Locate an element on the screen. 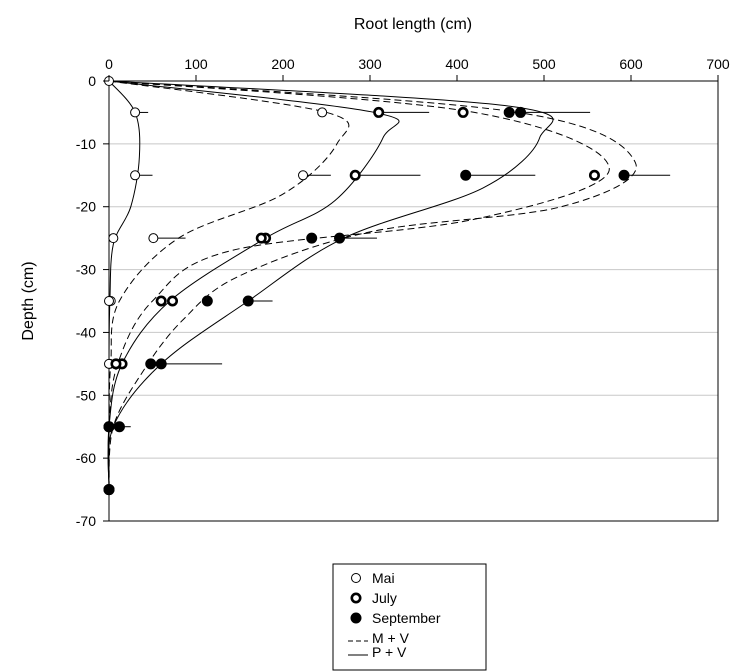 Image resolution: width=736 pixels, height=672 pixels. x-tick-label: 500 is located at coordinates (544, 64).